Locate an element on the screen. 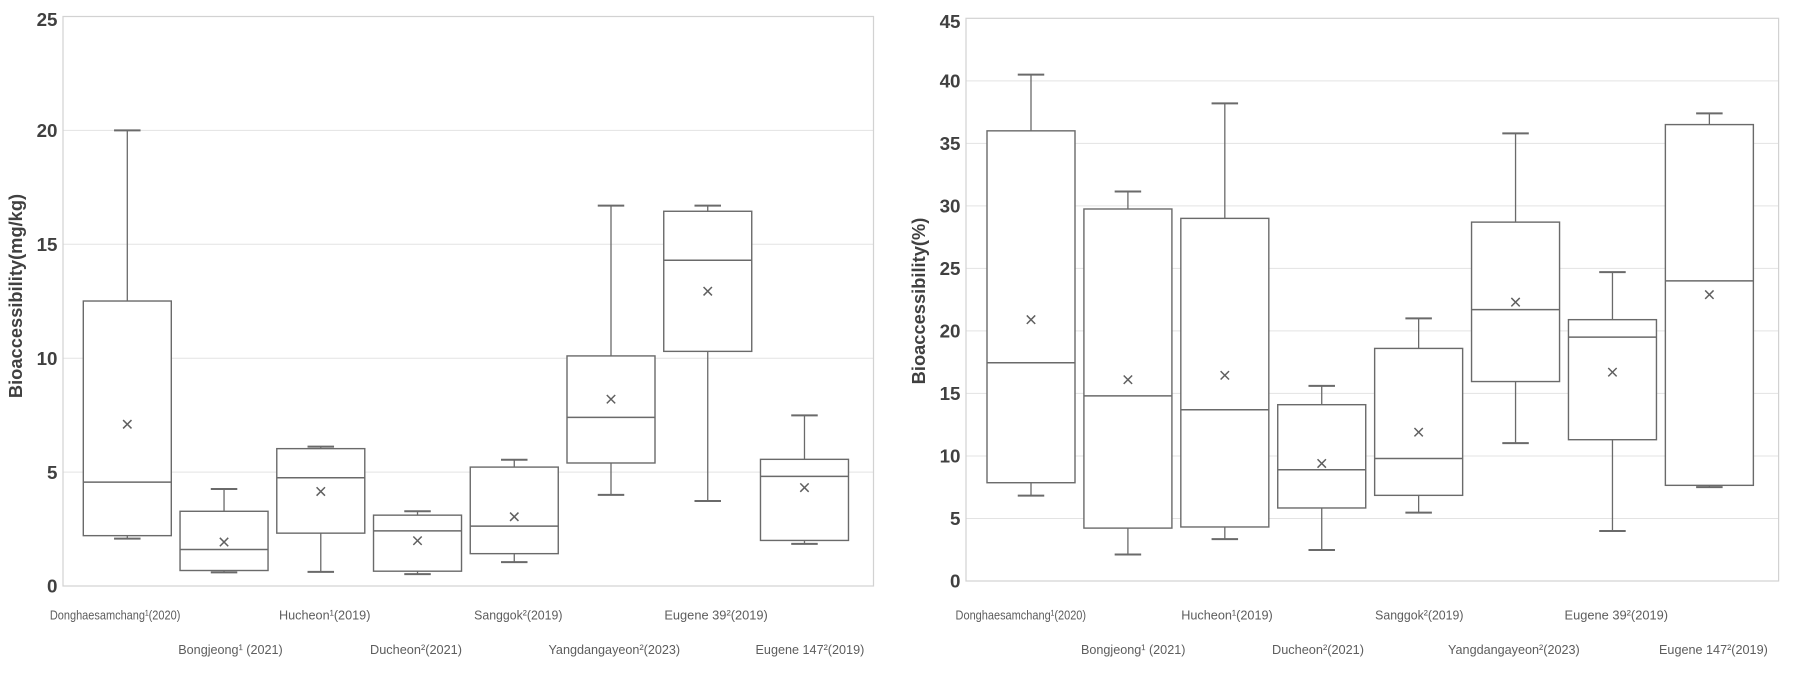 This screenshot has width=1794, height=676. svg-text: 45 is located at coordinates (950, 21).